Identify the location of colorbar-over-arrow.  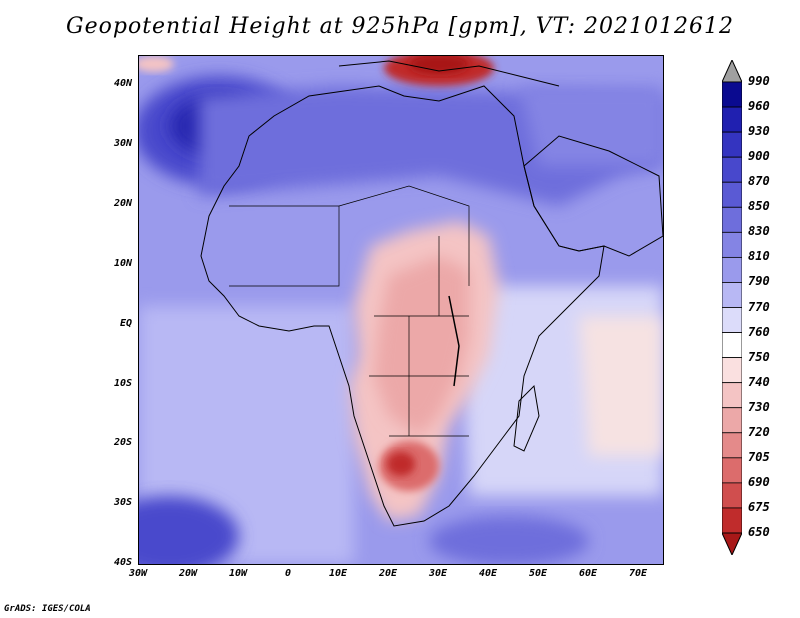
(732, 71).